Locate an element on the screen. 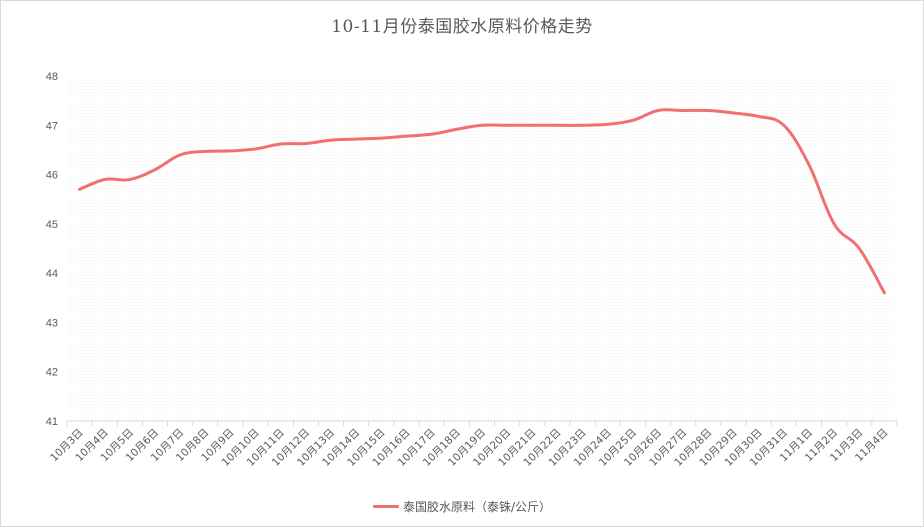 Image resolution: width=924 pixels, height=527 pixels. y-tick-label: 45 is located at coordinates (52, 225).